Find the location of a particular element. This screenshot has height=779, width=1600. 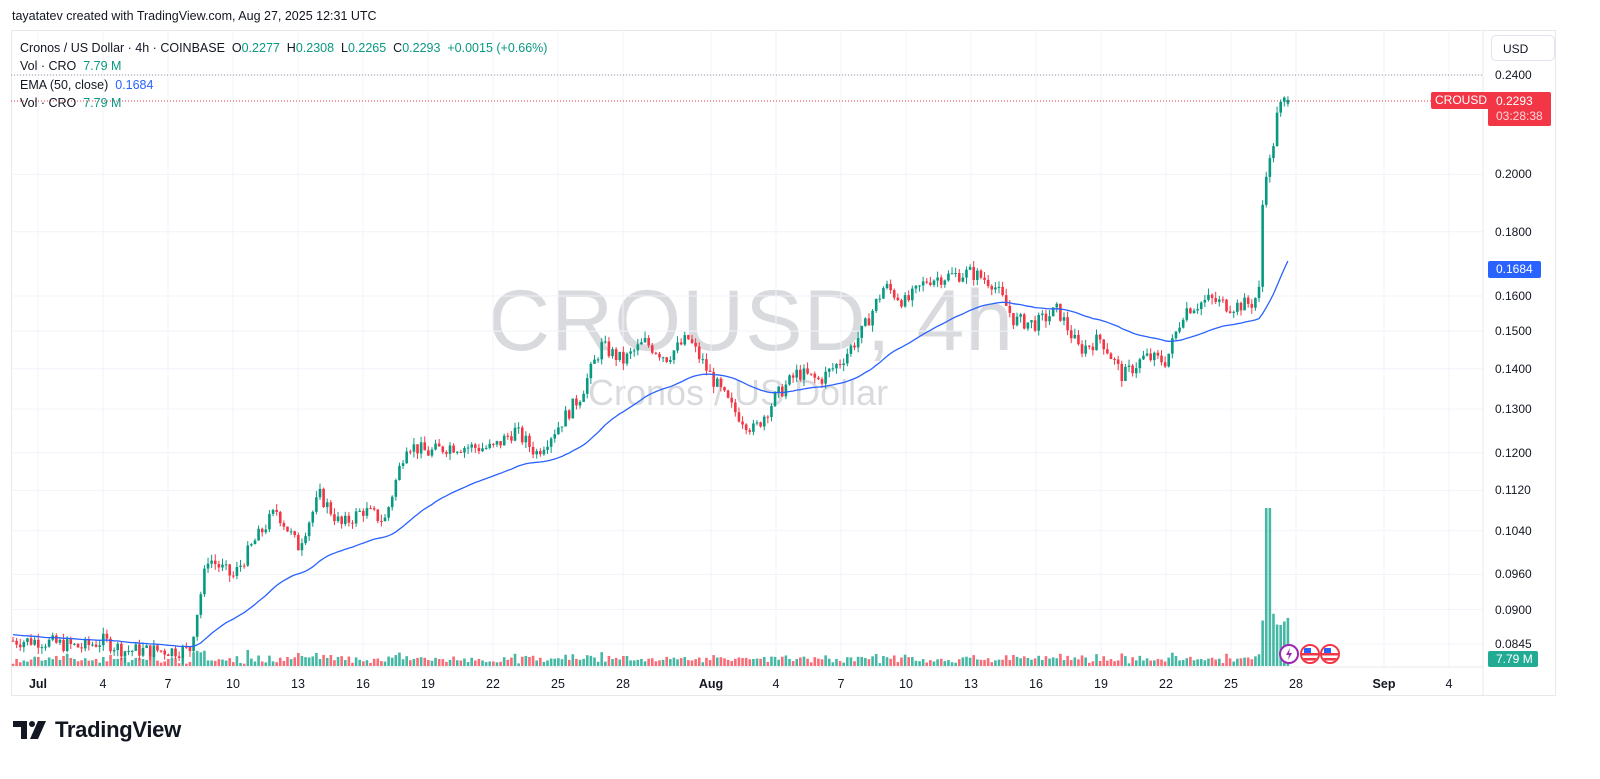

price-tick-label: 0.1300 is located at coordinates (1513, 409).